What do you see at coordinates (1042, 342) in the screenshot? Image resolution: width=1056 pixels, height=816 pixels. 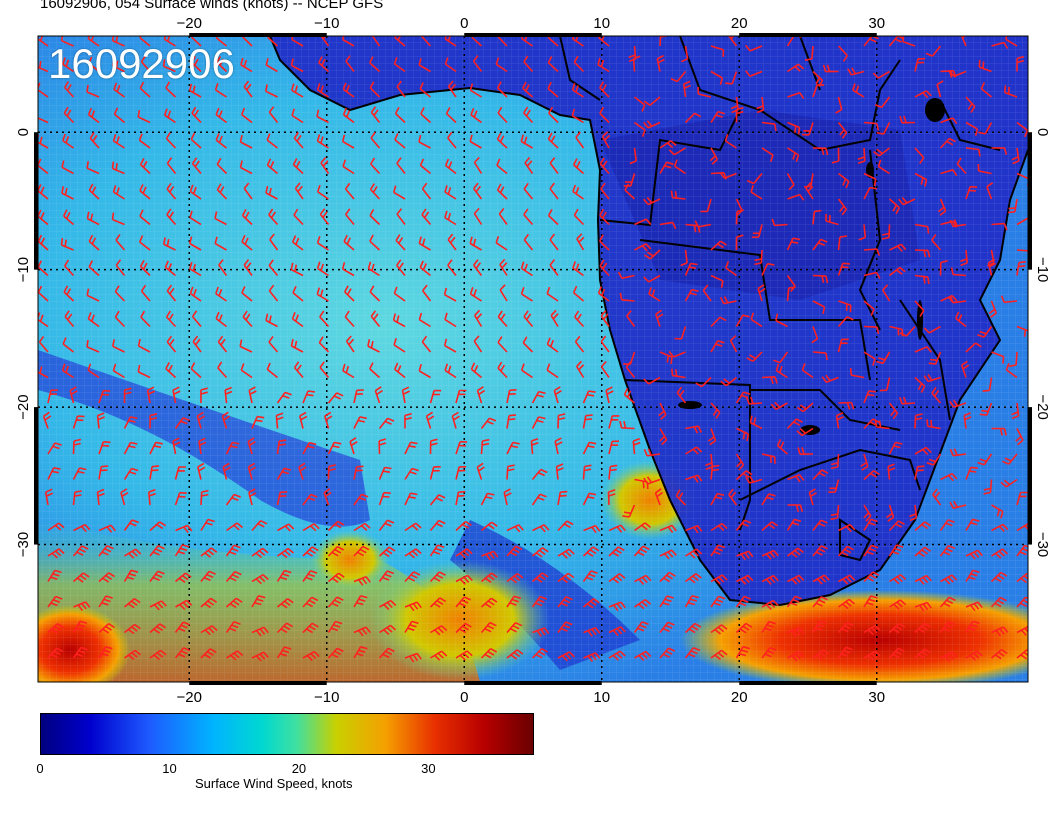 I see `right-latitude-labels: 0 −10 −20 −30` at bounding box center [1042, 342].